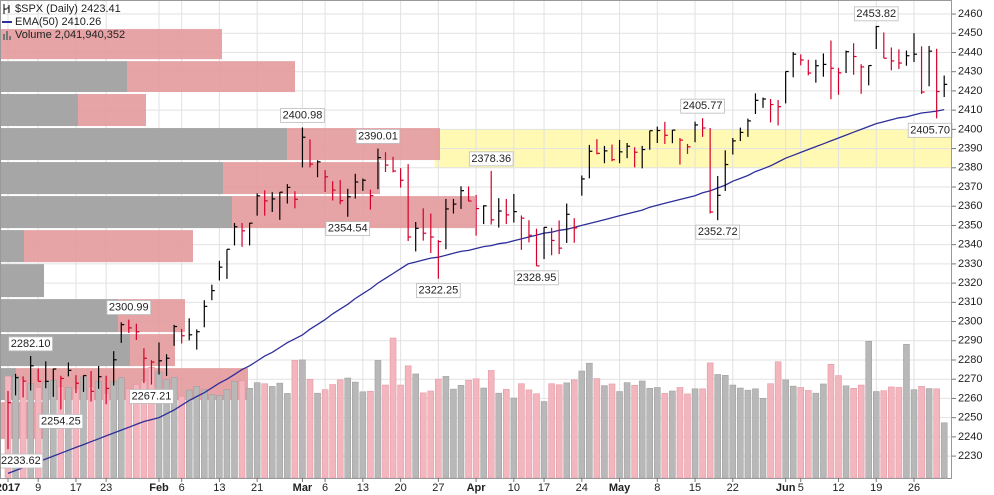  I want to click on legend-label: $SPX (Daily) 2423.41, so click(68, 9).